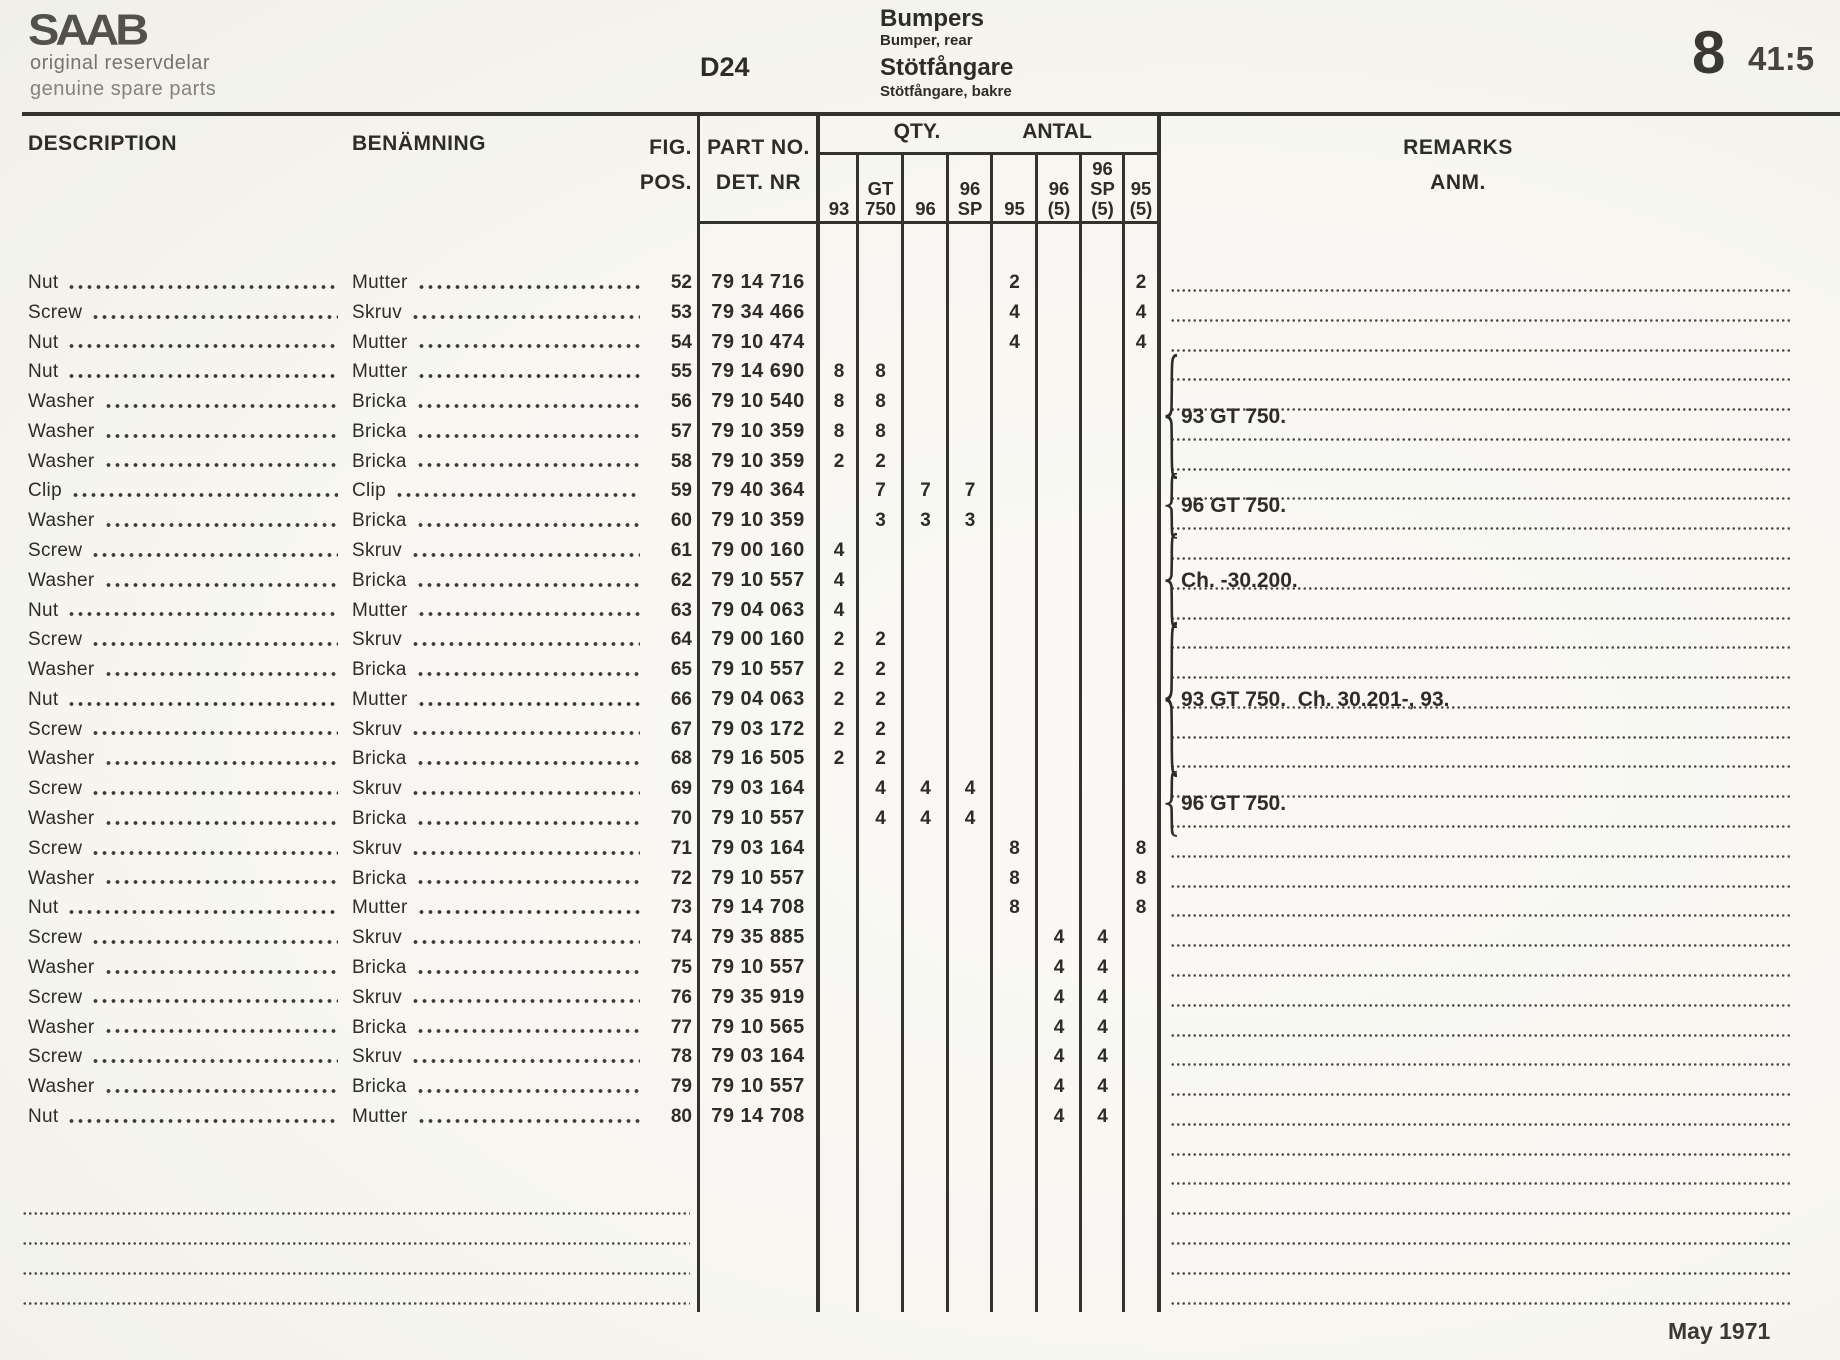  Describe the element at coordinates (681, 729) in the screenshot. I see `fig-pos-cell: 67` at that location.